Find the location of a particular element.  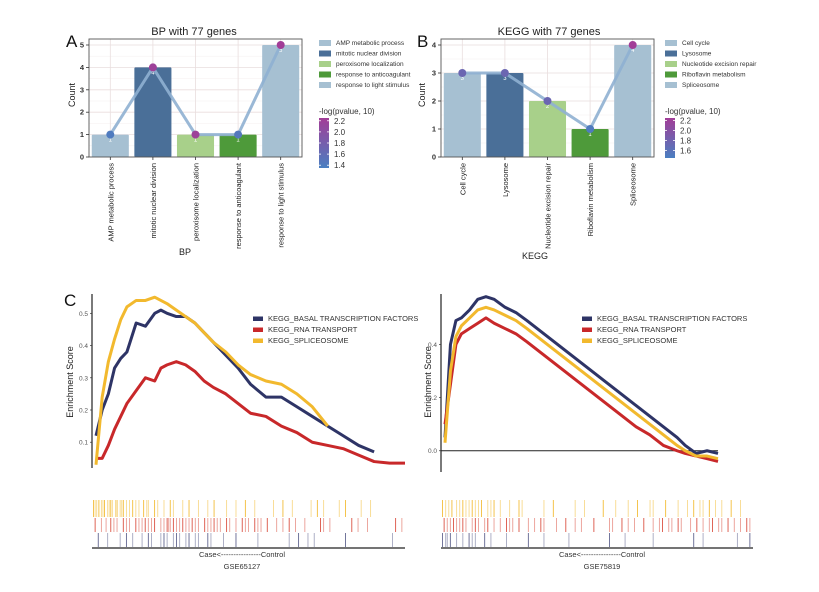

x-category-label: AMP metabolic process is located at coordinates (110, 202).